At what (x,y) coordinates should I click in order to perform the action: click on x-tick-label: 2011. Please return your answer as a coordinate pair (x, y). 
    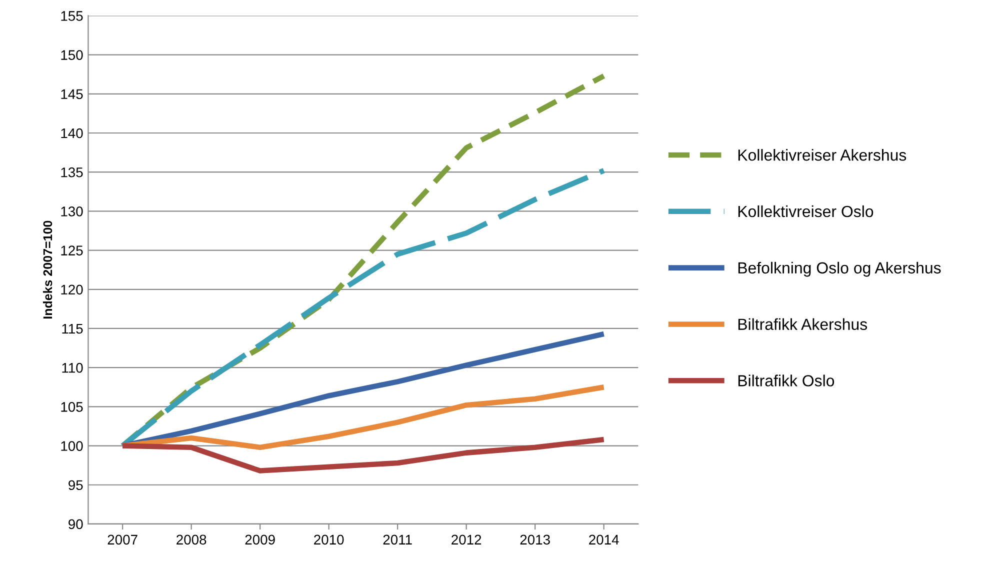
    Looking at the image, I should click on (397, 539).